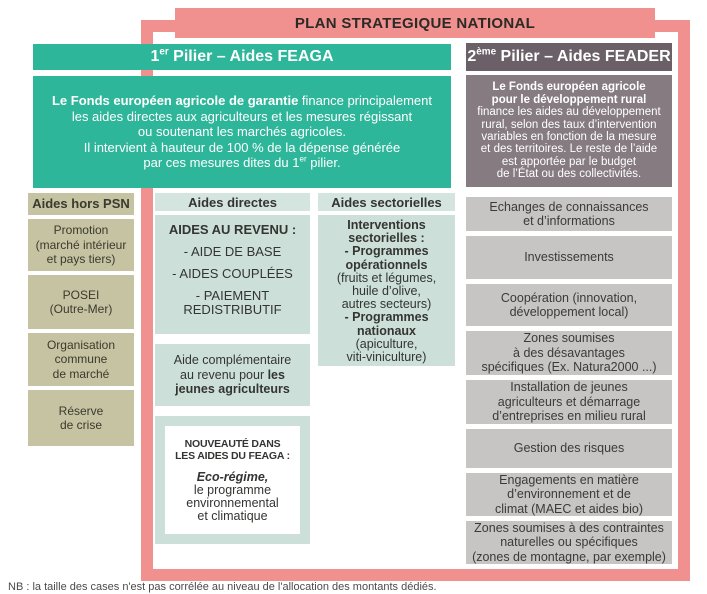 The width and height of the screenshot is (707, 594). What do you see at coordinates (386, 324) in the screenshot?
I see `programmes-nationaux: - Programmes nationaux` at bounding box center [386, 324].